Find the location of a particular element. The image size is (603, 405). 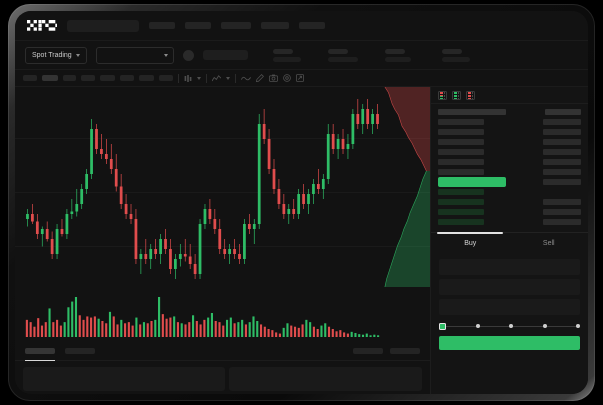

okx-logo-icon is located at coordinates (42, 25).